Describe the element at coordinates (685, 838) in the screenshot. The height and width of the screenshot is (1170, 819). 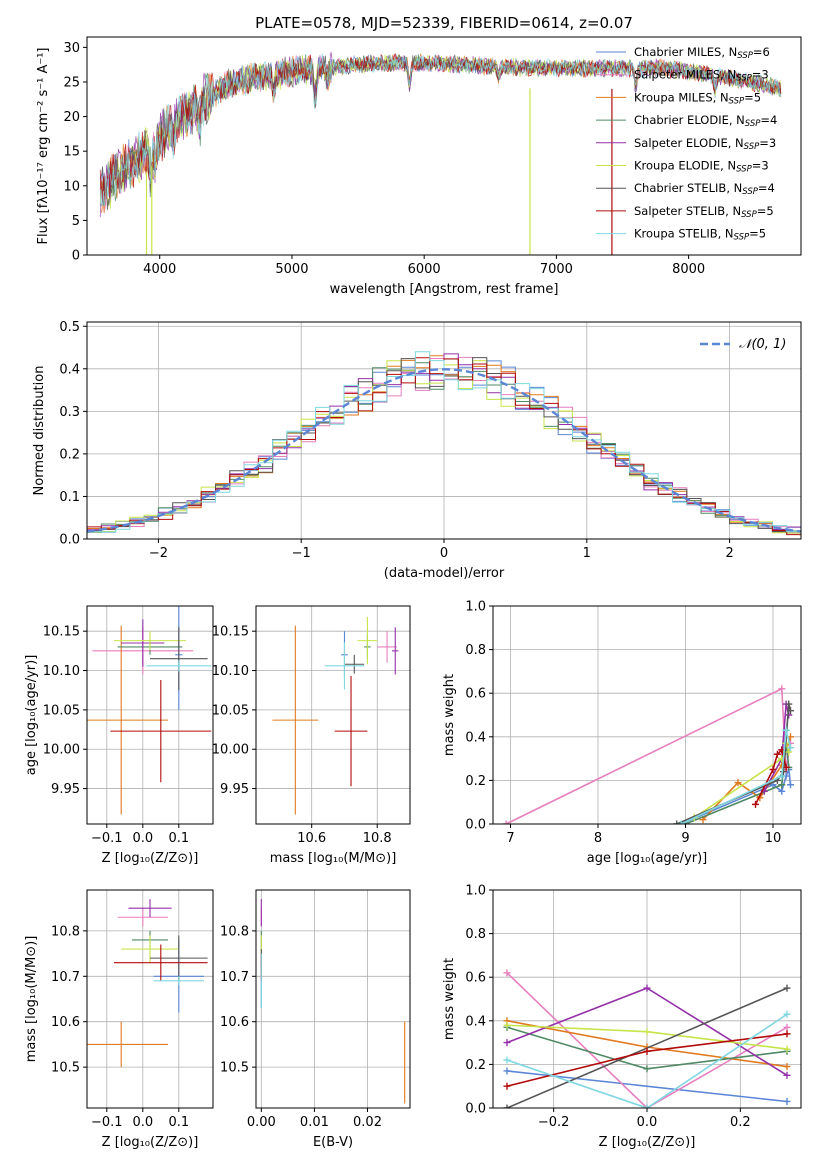
I see `weight_vs_age-xtick-label-2: 9` at that location.